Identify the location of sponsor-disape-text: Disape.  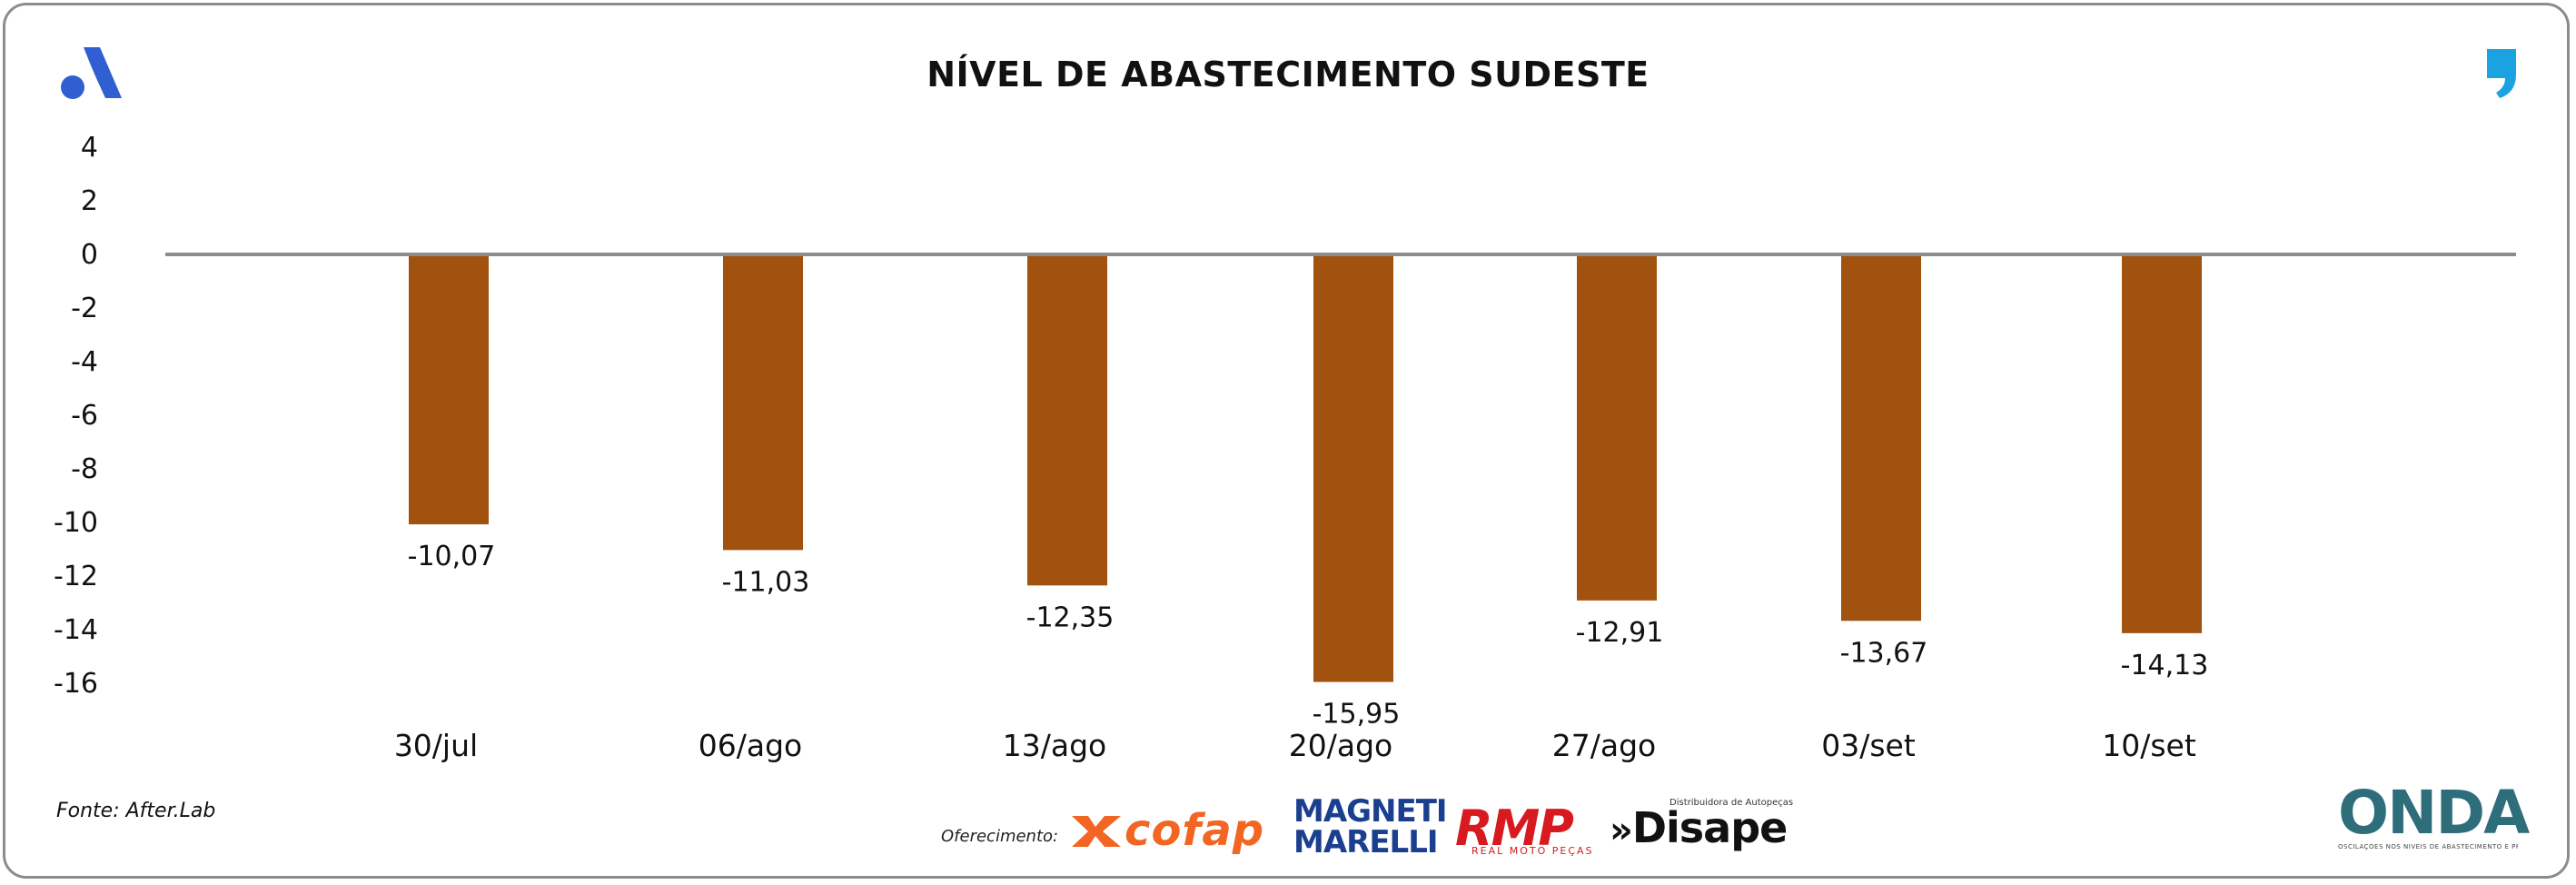
(1709, 827).